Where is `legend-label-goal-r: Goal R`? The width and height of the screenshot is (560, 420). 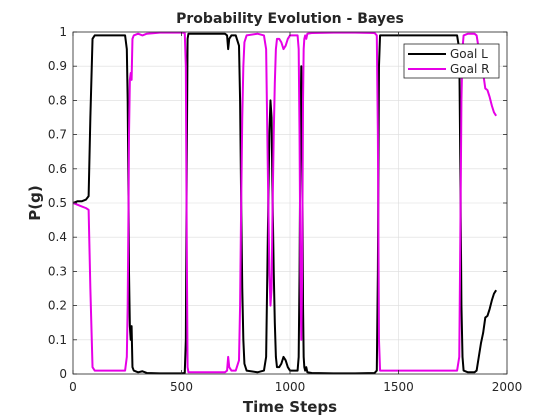
legend-label-goal-r: Goal R is located at coordinates (469, 69).